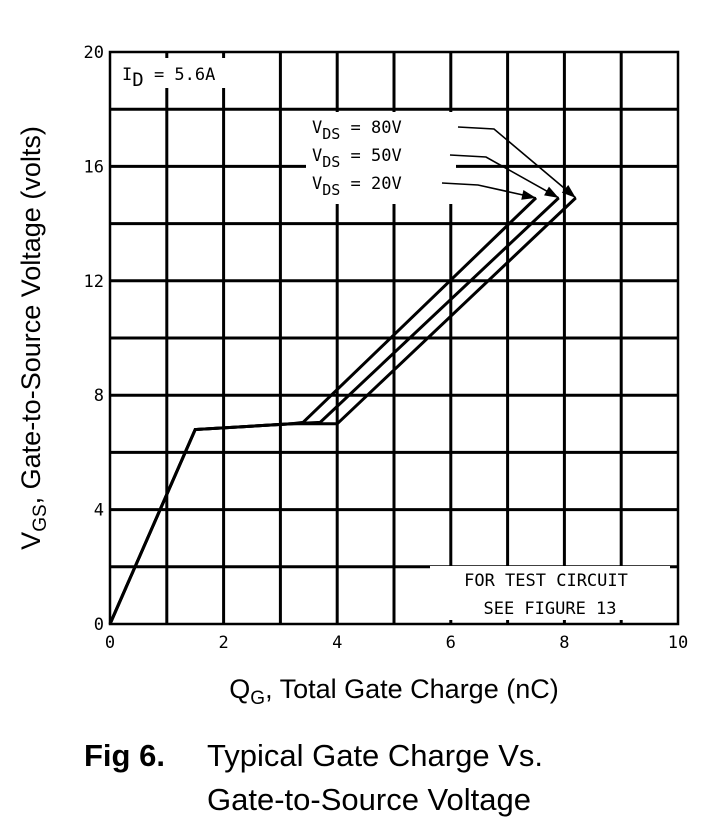 Image resolution: width=720 pixels, height=840 pixels. I want to click on figure-number: Fig 6., so click(124, 755).